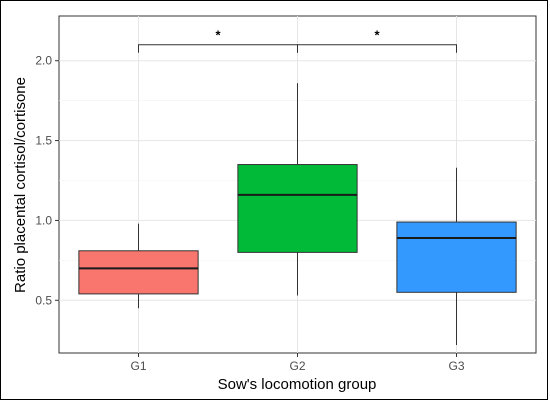  I want to click on y-axis-title: Ratio placental cortisol/cortisone, so click(20, 185).